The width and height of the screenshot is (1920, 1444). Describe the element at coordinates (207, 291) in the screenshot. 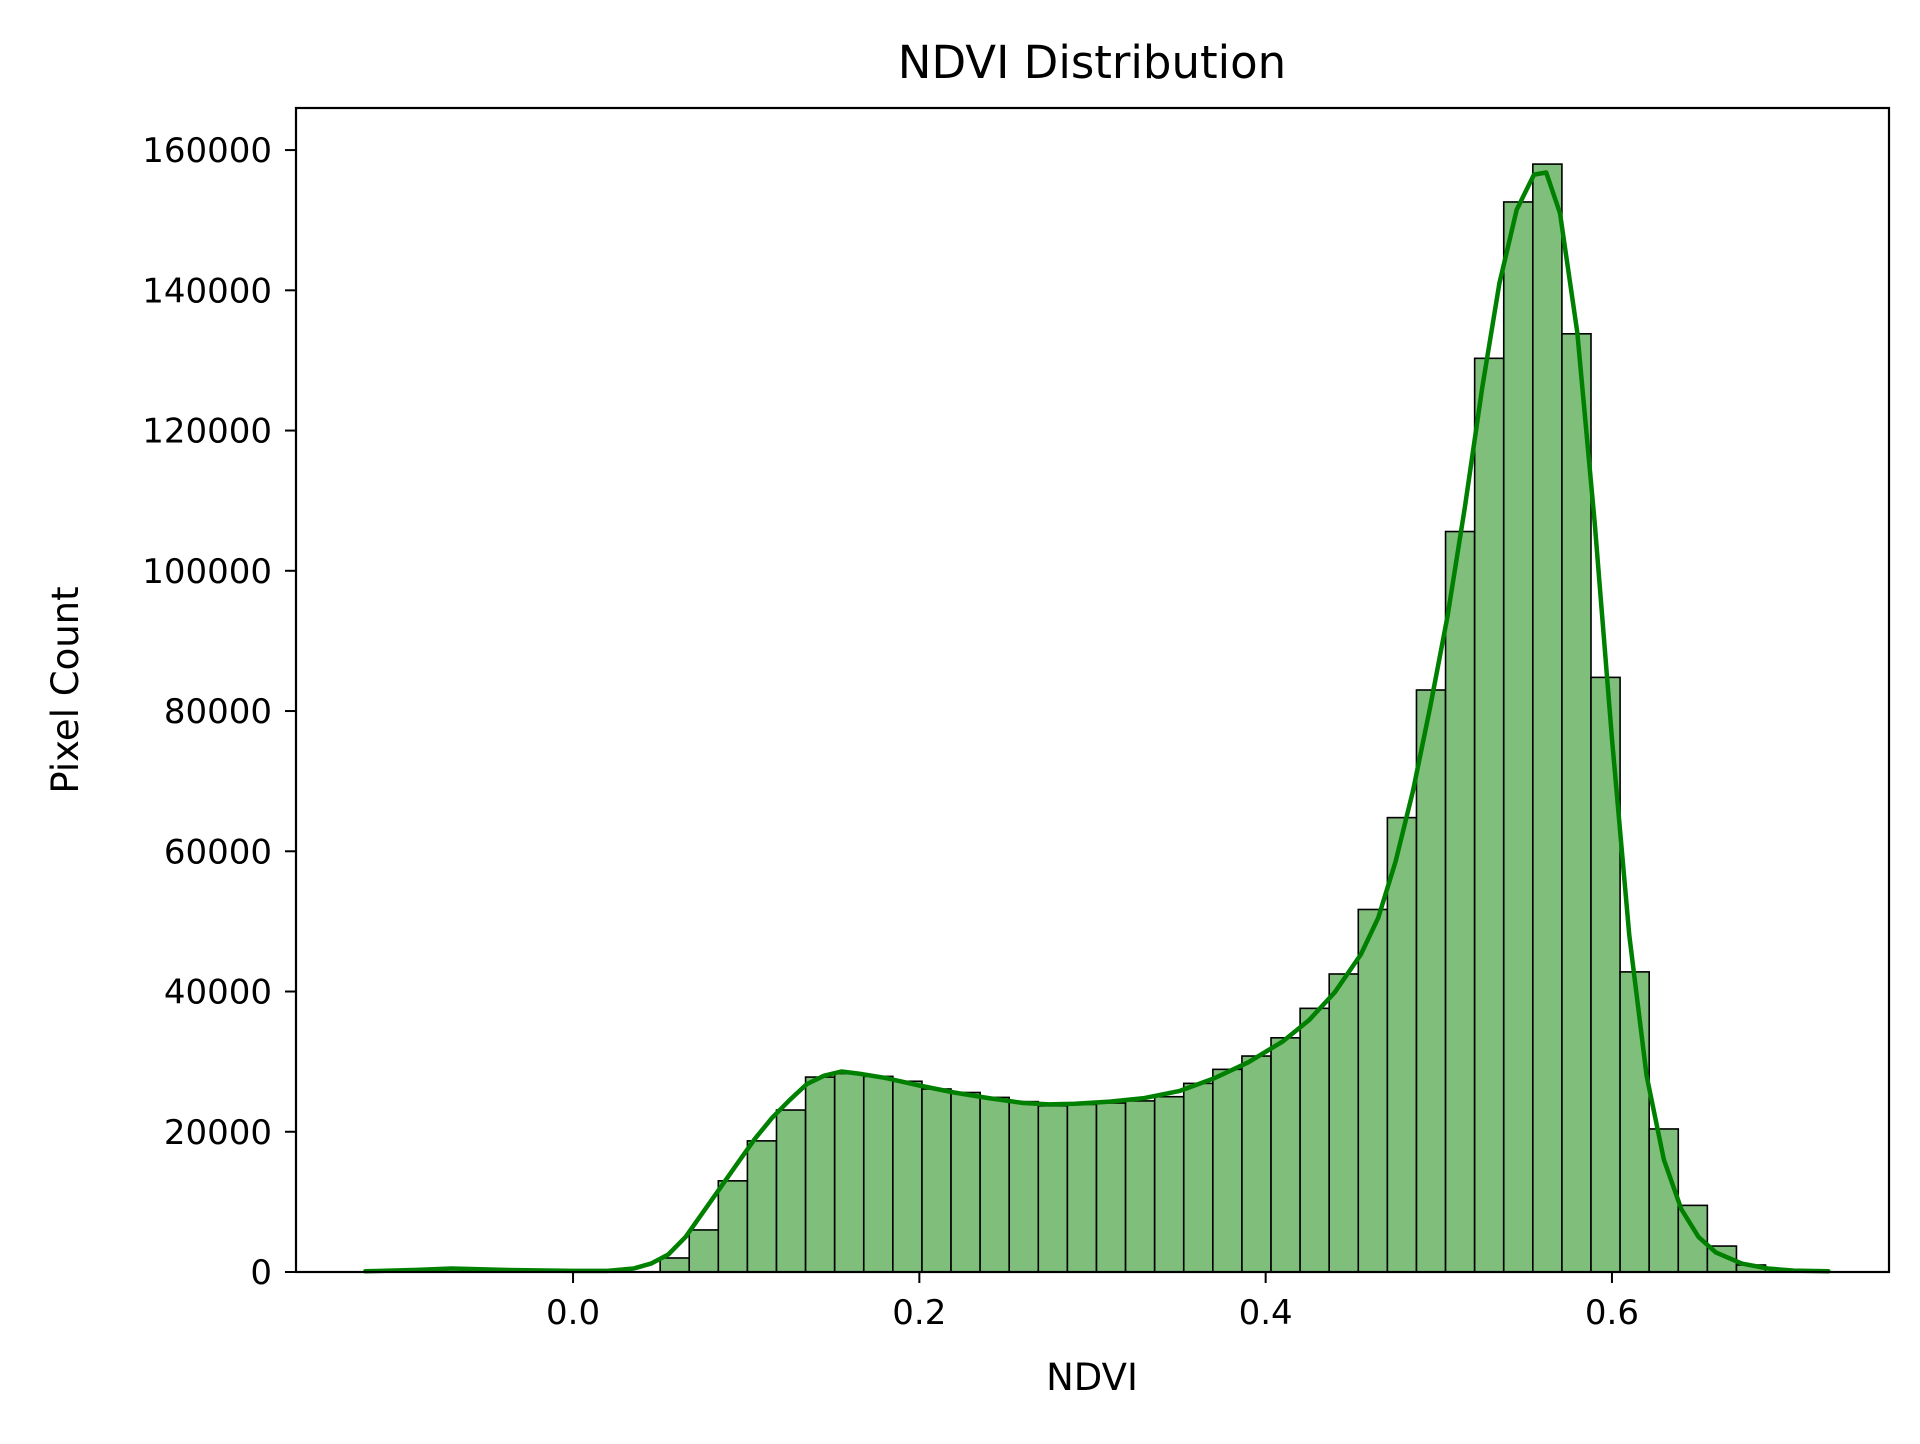

I see `y-tick-label-7: 140000` at that location.